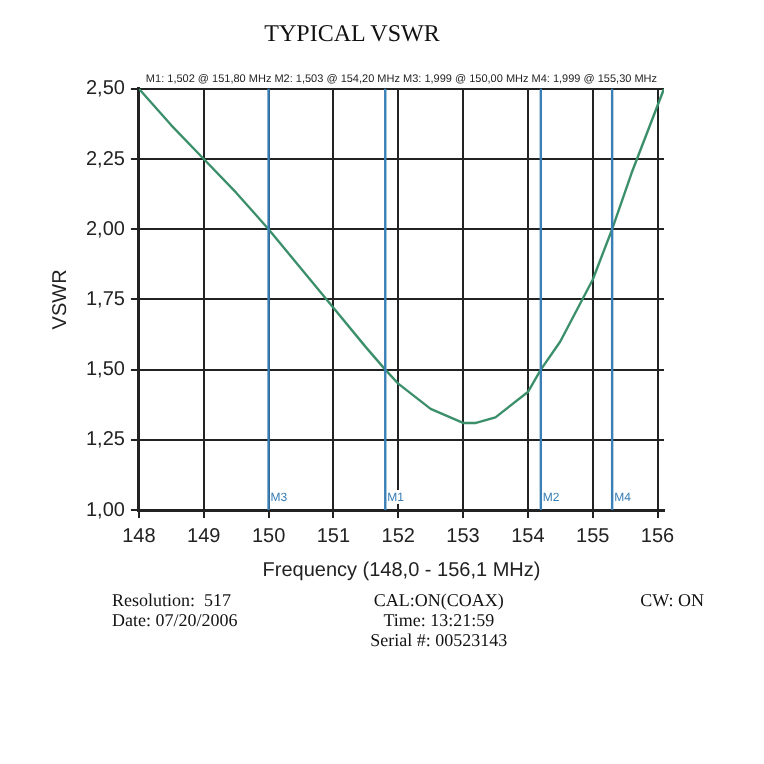 The image size is (764, 764). Describe the element at coordinates (175, 620) in the screenshot. I see `text: Date: 07/20/2006` at that location.